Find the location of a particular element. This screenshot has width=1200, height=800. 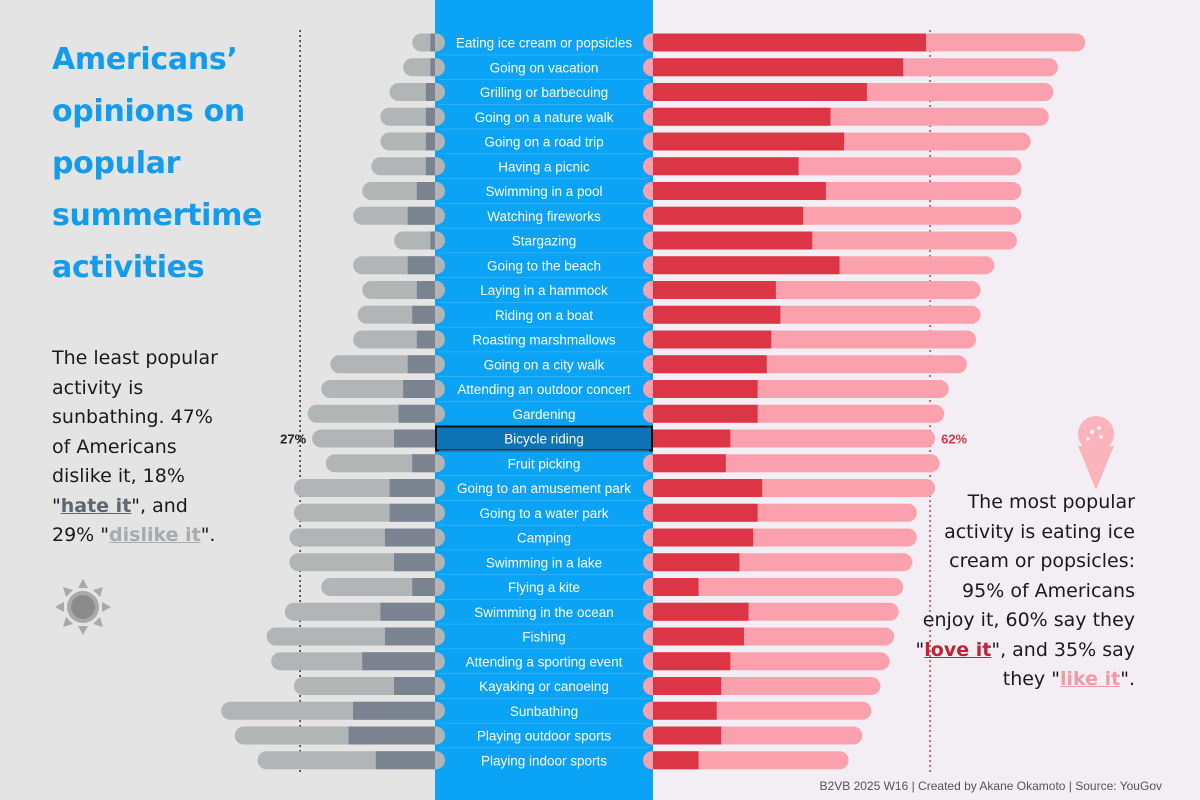

category-label: Going to the beach is located at coordinates (544, 265).